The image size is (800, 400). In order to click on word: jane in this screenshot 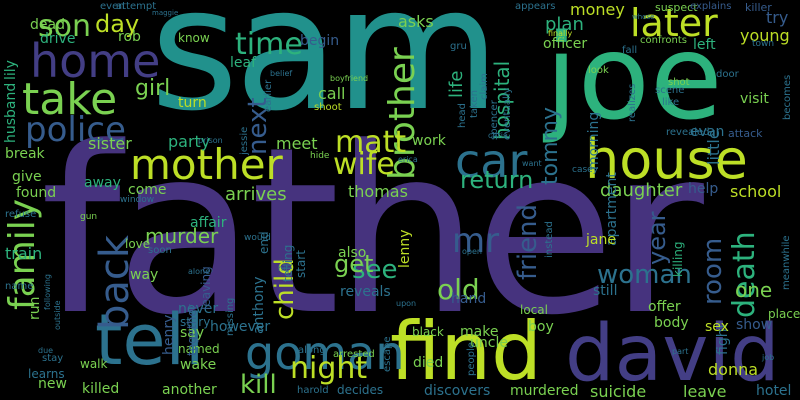, I will do `click(601, 240)`.